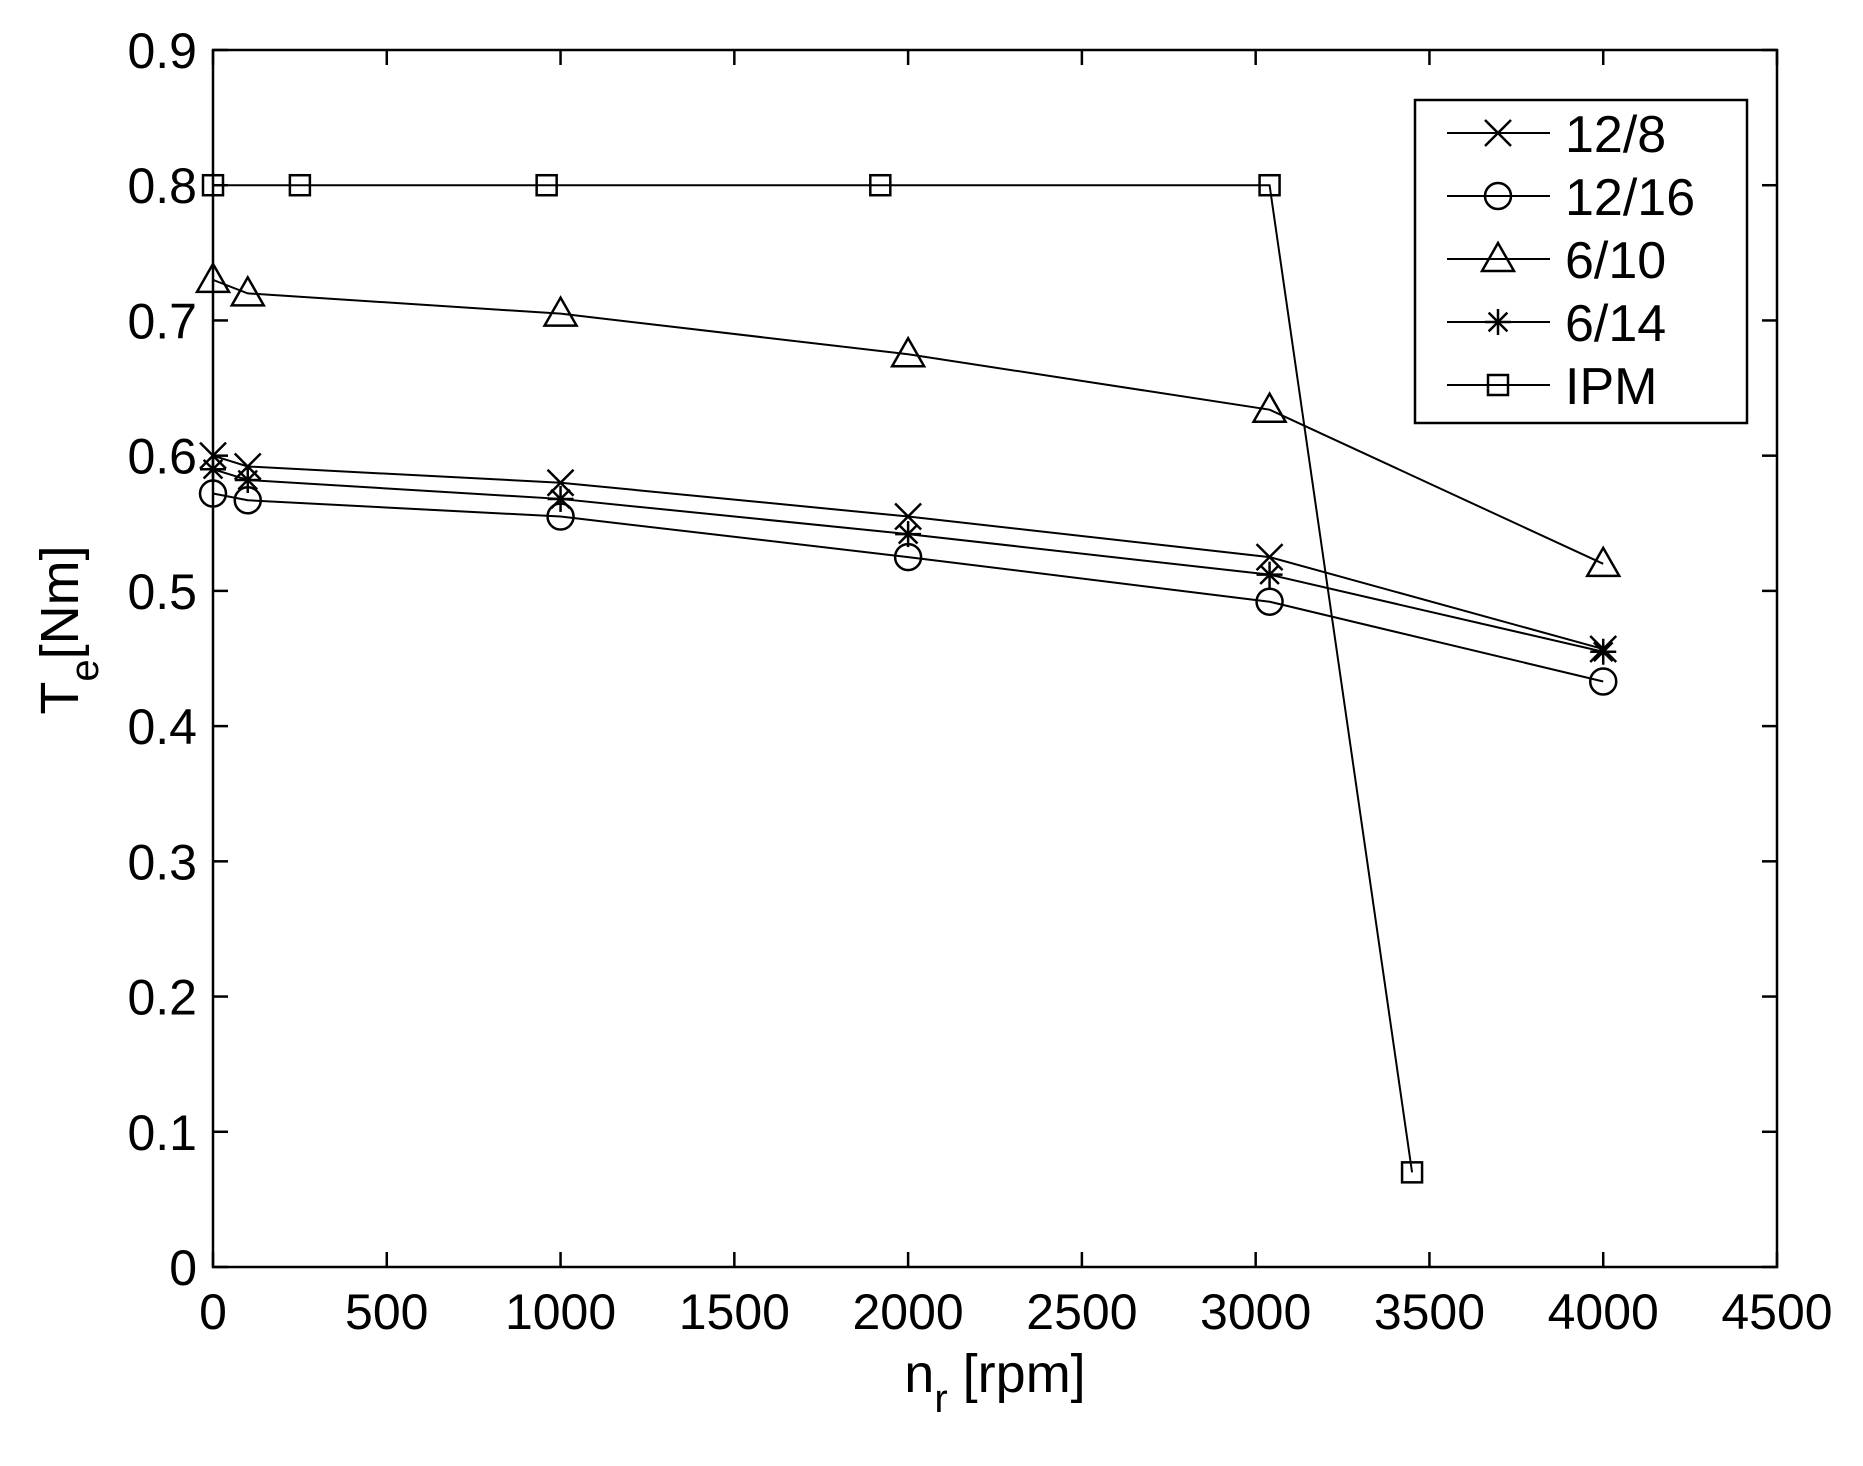 This screenshot has height=1466, width=1863. I want to click on y-axis-label: Te[Nm], so click(68, 629).